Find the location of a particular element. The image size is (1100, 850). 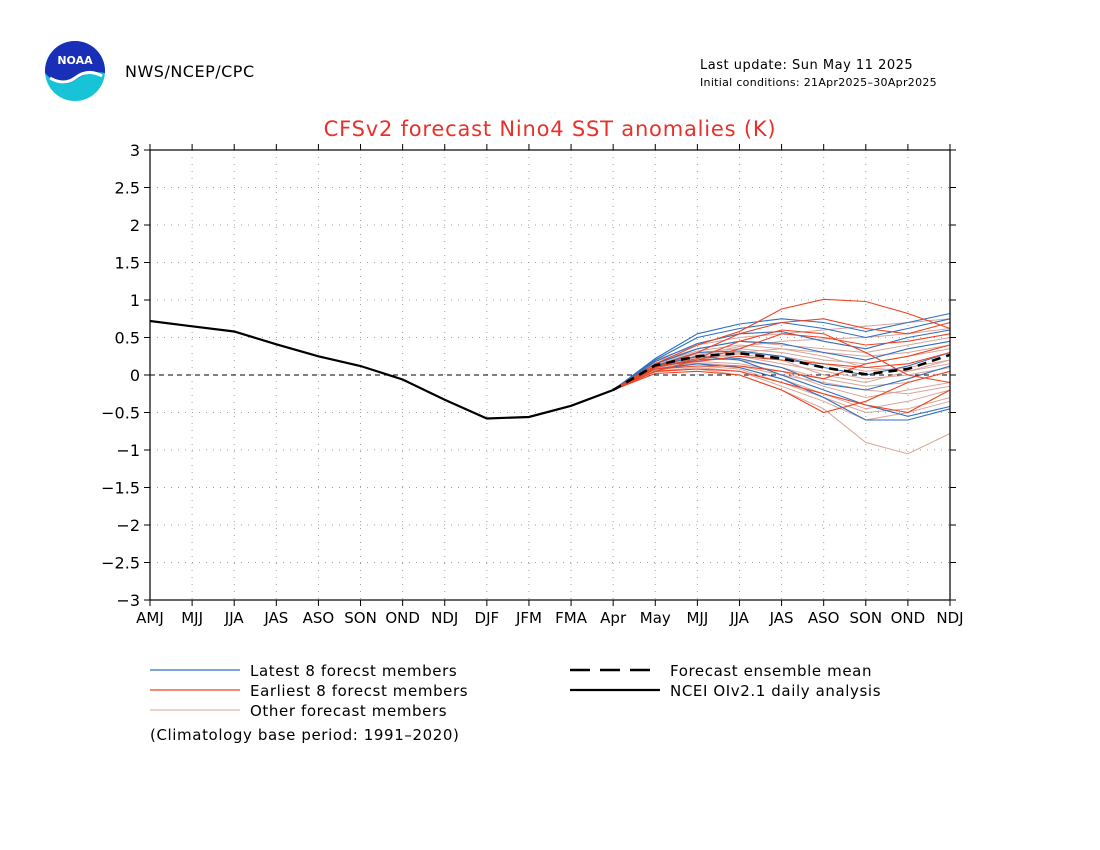

y-tick-label: −1.5 is located at coordinates (120, 488).